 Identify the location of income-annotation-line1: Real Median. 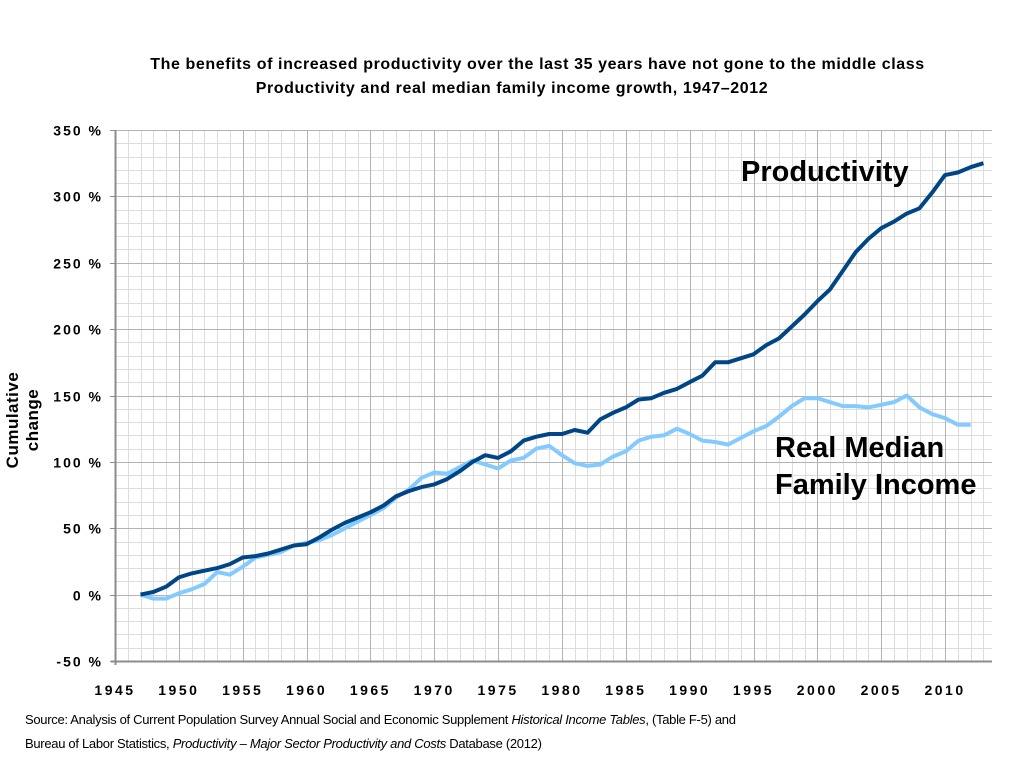
(860, 448).